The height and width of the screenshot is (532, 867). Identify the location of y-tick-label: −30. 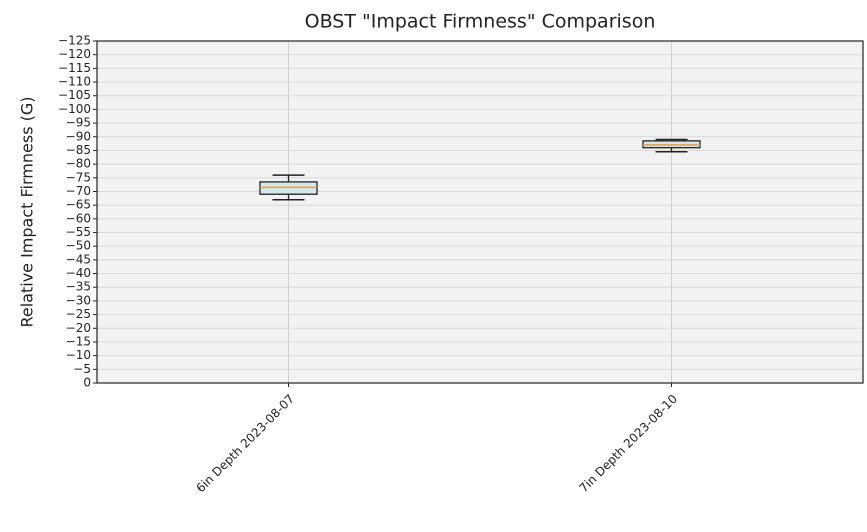
(78, 300).